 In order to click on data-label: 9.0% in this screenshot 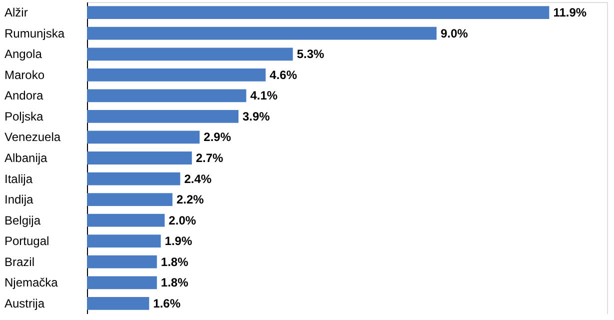, I will do `click(454, 33)`.